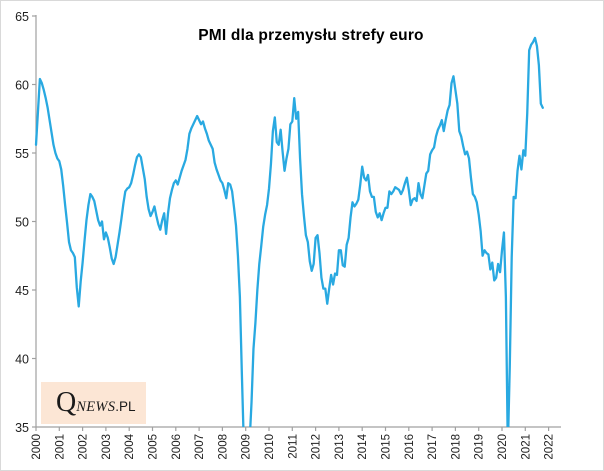 This screenshot has height=471, width=604. What do you see at coordinates (317, 447) in the screenshot?
I see `x-tick-label: 2012` at bounding box center [317, 447].